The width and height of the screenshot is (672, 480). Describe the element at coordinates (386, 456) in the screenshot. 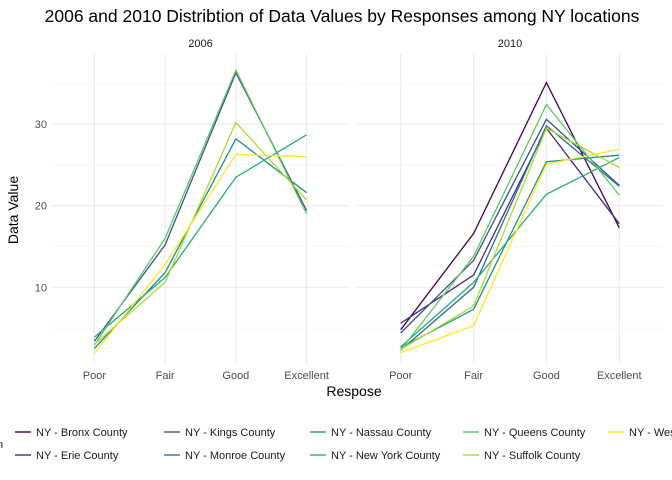

I see `legend-label: NY - New York County` at that location.